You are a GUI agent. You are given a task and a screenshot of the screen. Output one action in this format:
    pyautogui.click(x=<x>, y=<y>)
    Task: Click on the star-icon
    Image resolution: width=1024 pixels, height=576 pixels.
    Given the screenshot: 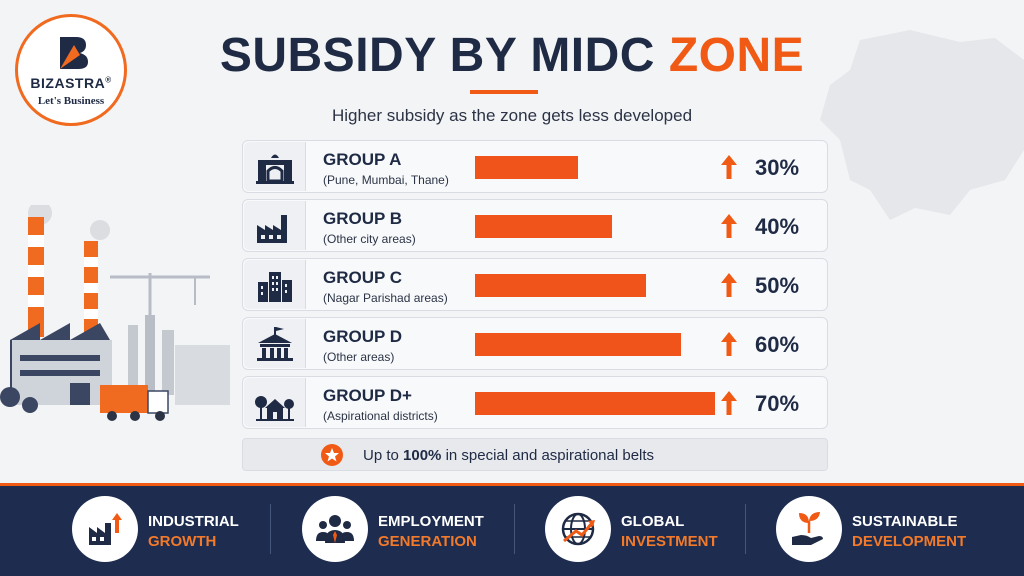 What is the action you would take?
    pyautogui.click(x=332, y=455)
    